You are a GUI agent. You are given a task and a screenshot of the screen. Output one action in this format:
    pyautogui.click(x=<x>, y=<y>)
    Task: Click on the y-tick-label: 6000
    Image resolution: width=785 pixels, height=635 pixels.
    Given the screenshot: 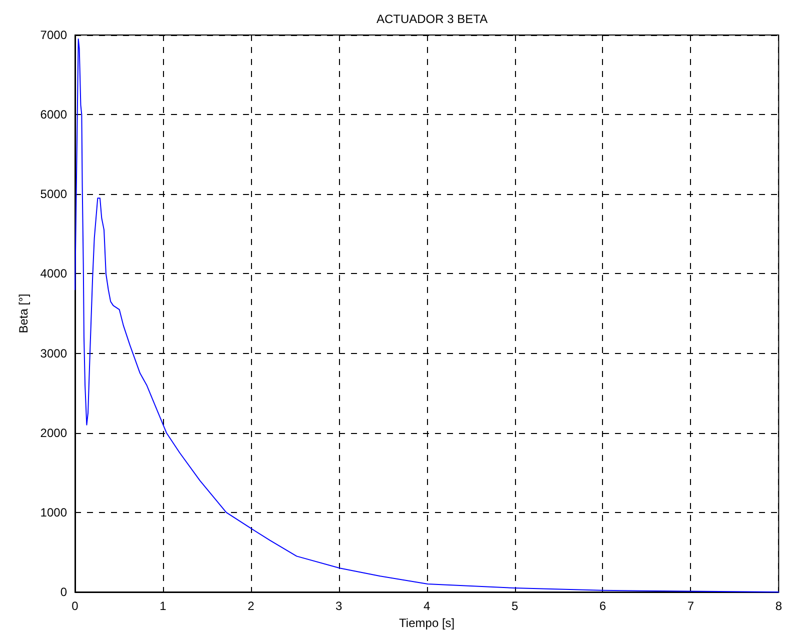 What is the action you would take?
    pyautogui.click(x=54, y=115)
    